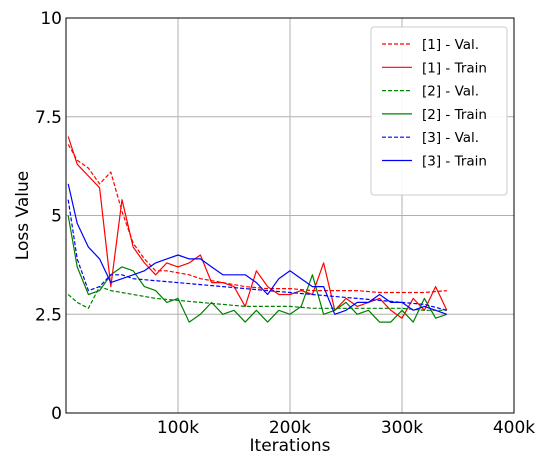  I want to click on y-tick-label: 7.5, so click(48, 118).